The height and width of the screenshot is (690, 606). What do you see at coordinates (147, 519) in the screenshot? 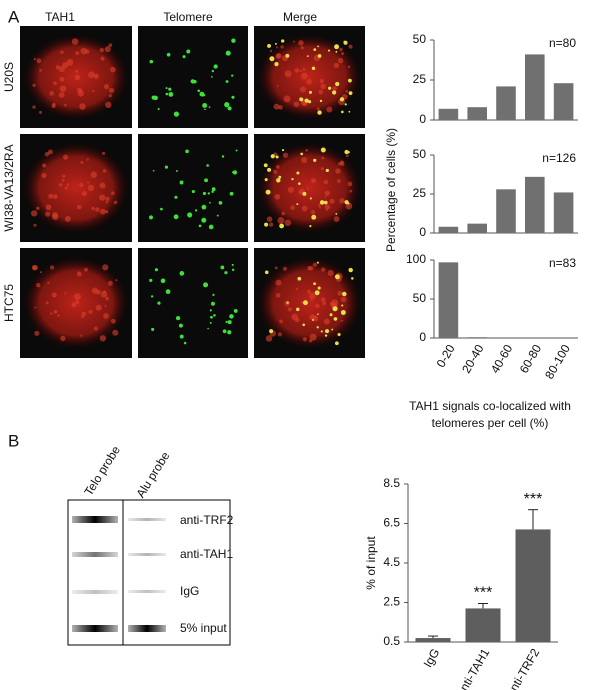
I see `gel-band` at bounding box center [147, 519].